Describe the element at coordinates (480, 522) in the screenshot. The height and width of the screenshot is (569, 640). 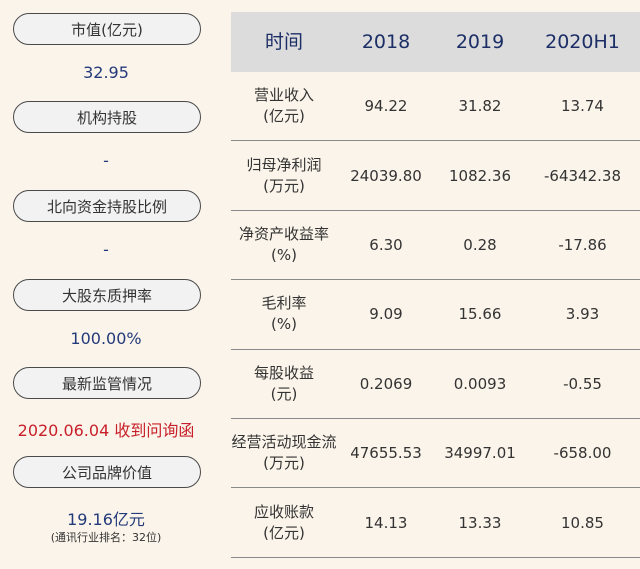
I see `cell-2019: 13.33` at that location.